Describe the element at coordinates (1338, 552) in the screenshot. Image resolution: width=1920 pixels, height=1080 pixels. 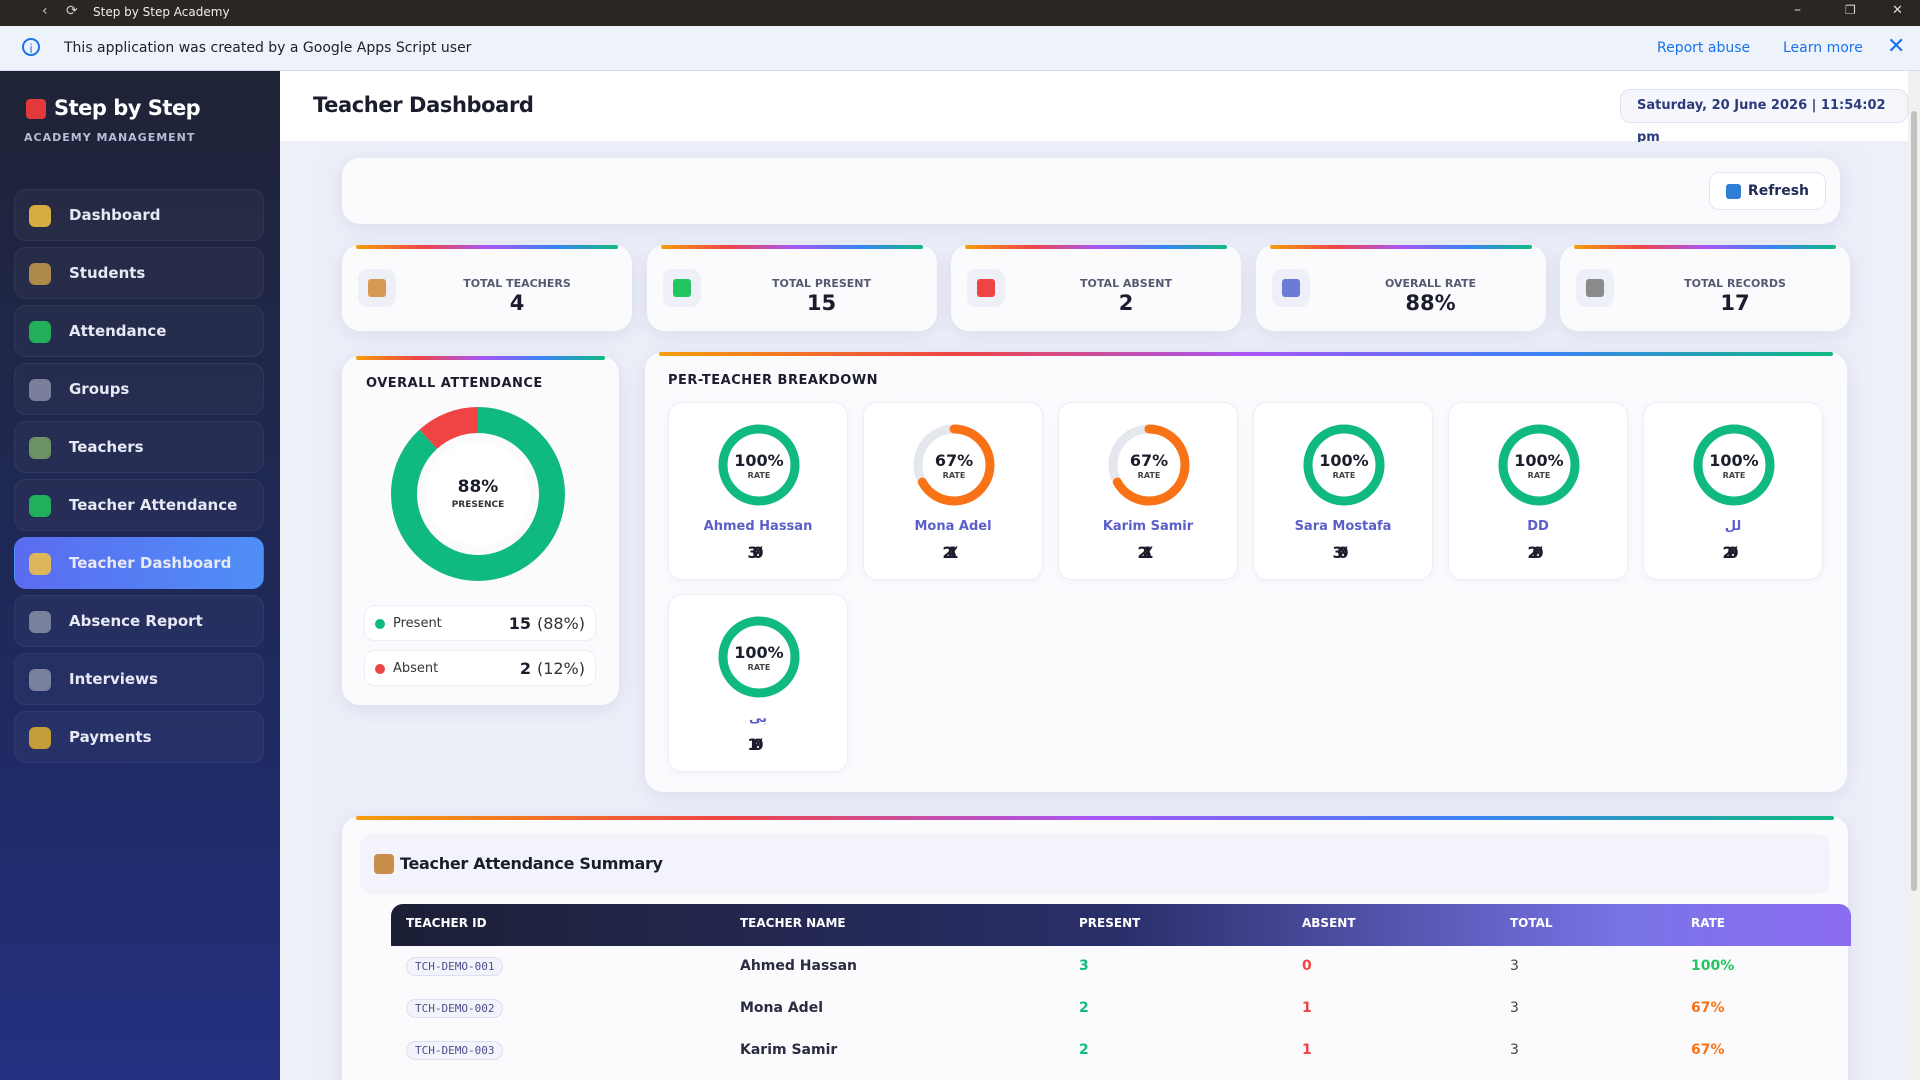
I see `present-count: 3` at that location.